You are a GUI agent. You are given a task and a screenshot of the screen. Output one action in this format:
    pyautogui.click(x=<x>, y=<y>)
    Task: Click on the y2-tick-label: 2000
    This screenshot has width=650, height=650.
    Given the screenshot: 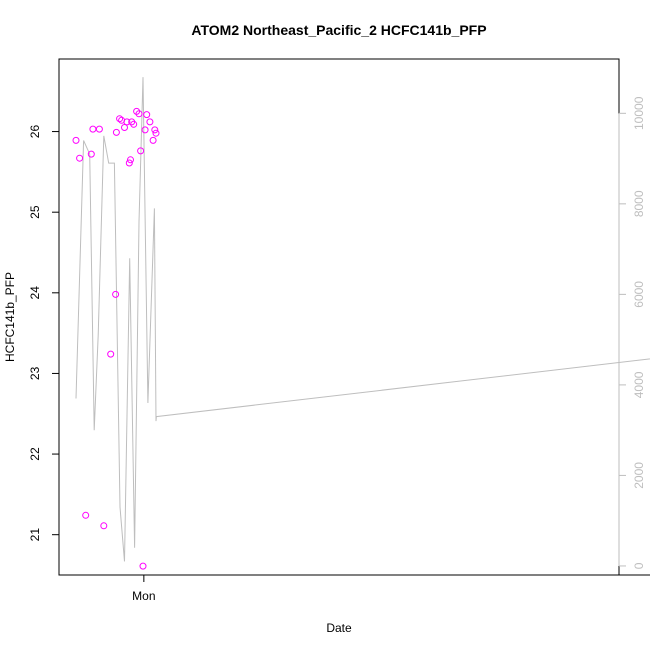 What is the action you would take?
    pyautogui.click(x=639, y=475)
    